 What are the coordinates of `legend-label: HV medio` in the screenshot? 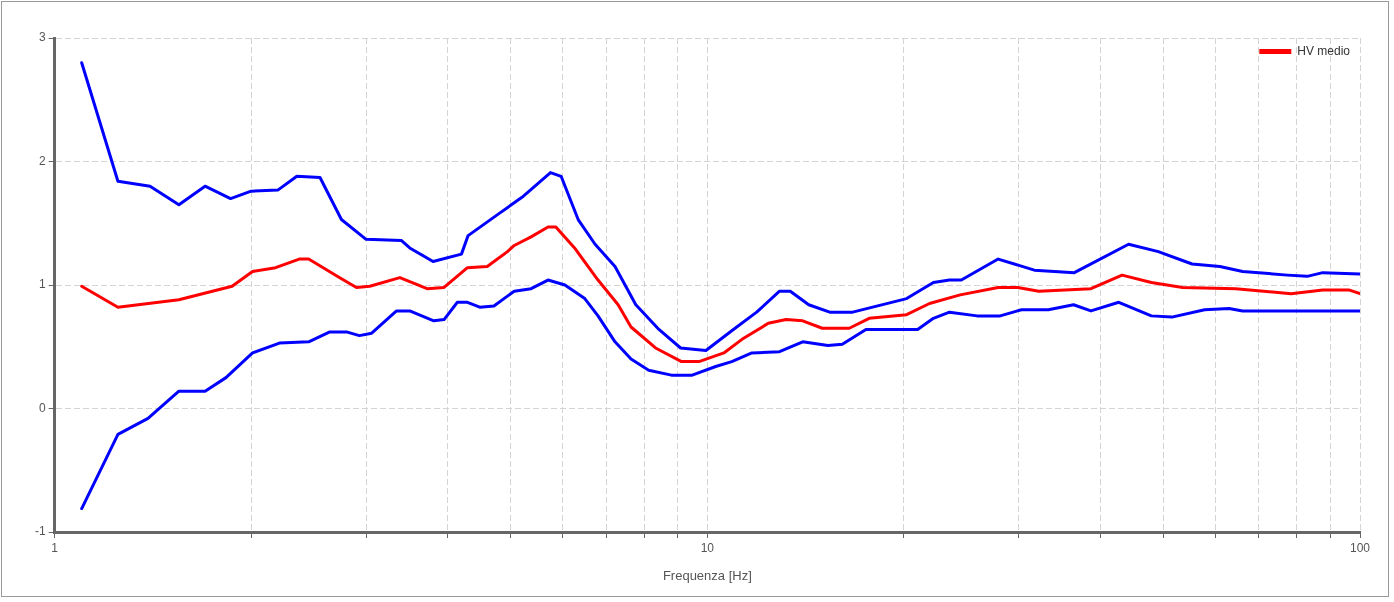 It's located at (1324, 51).